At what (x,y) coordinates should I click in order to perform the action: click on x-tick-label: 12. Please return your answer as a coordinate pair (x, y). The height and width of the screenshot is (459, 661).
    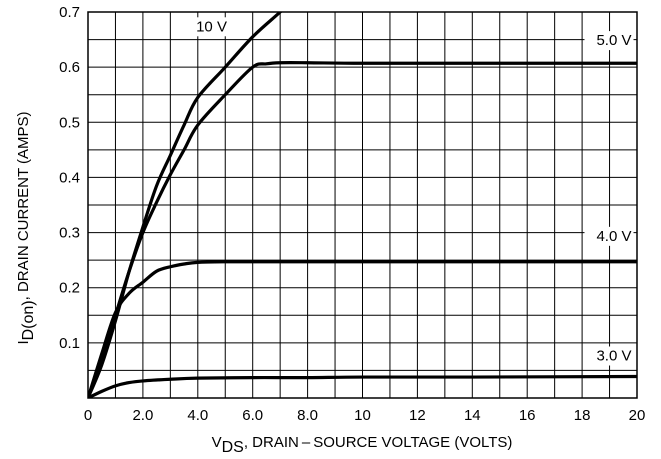
    Looking at the image, I should click on (417, 415).